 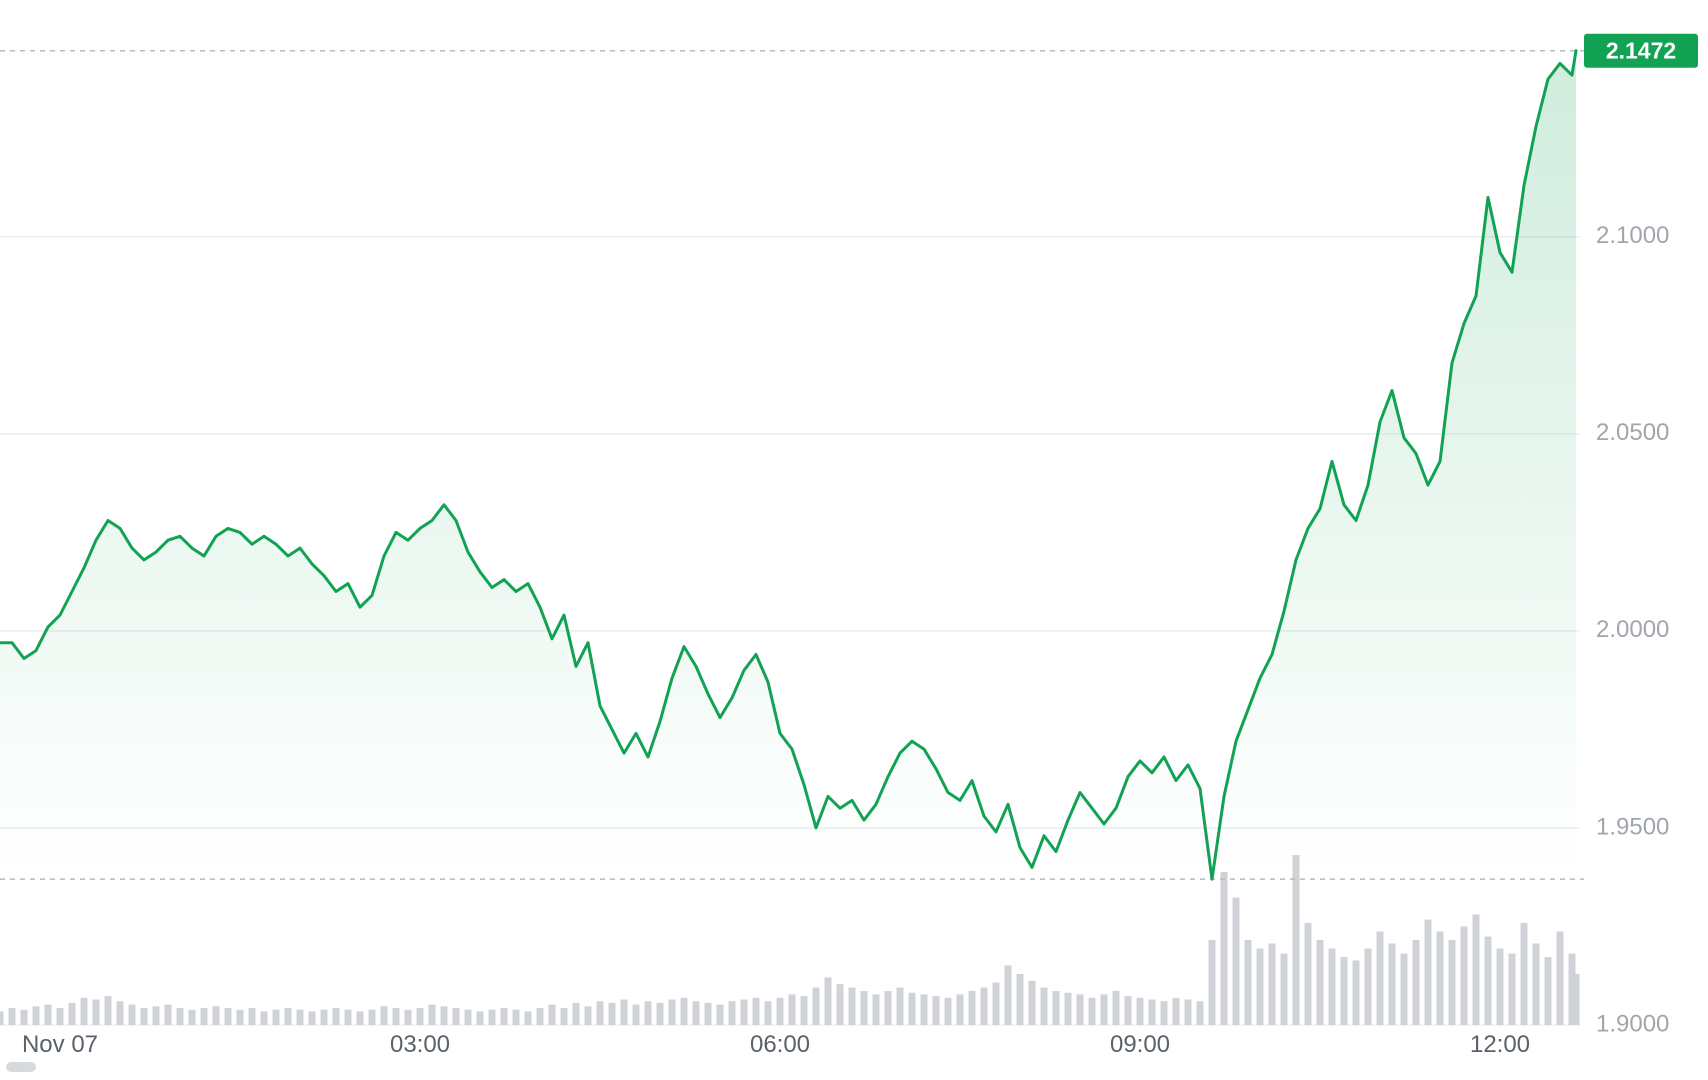 I want to click on bottom-left-partial-control, so click(x=21, y=1067).